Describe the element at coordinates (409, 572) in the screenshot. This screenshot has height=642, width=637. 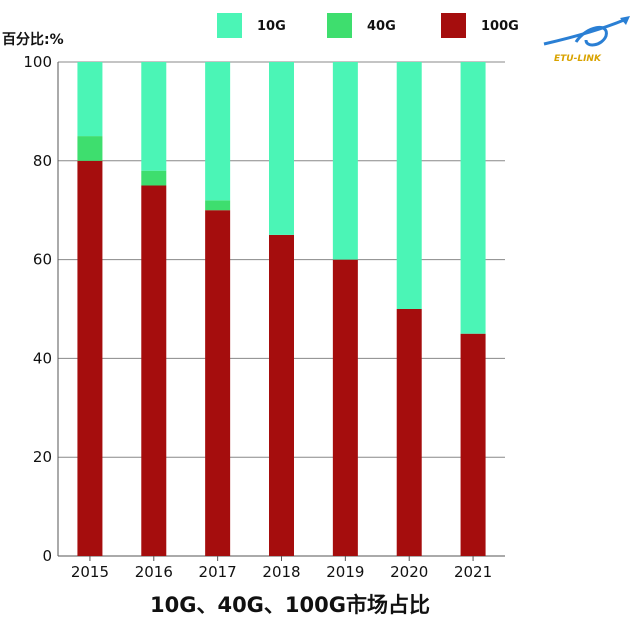
I see `x-tick-label-2020: 2020` at that location.